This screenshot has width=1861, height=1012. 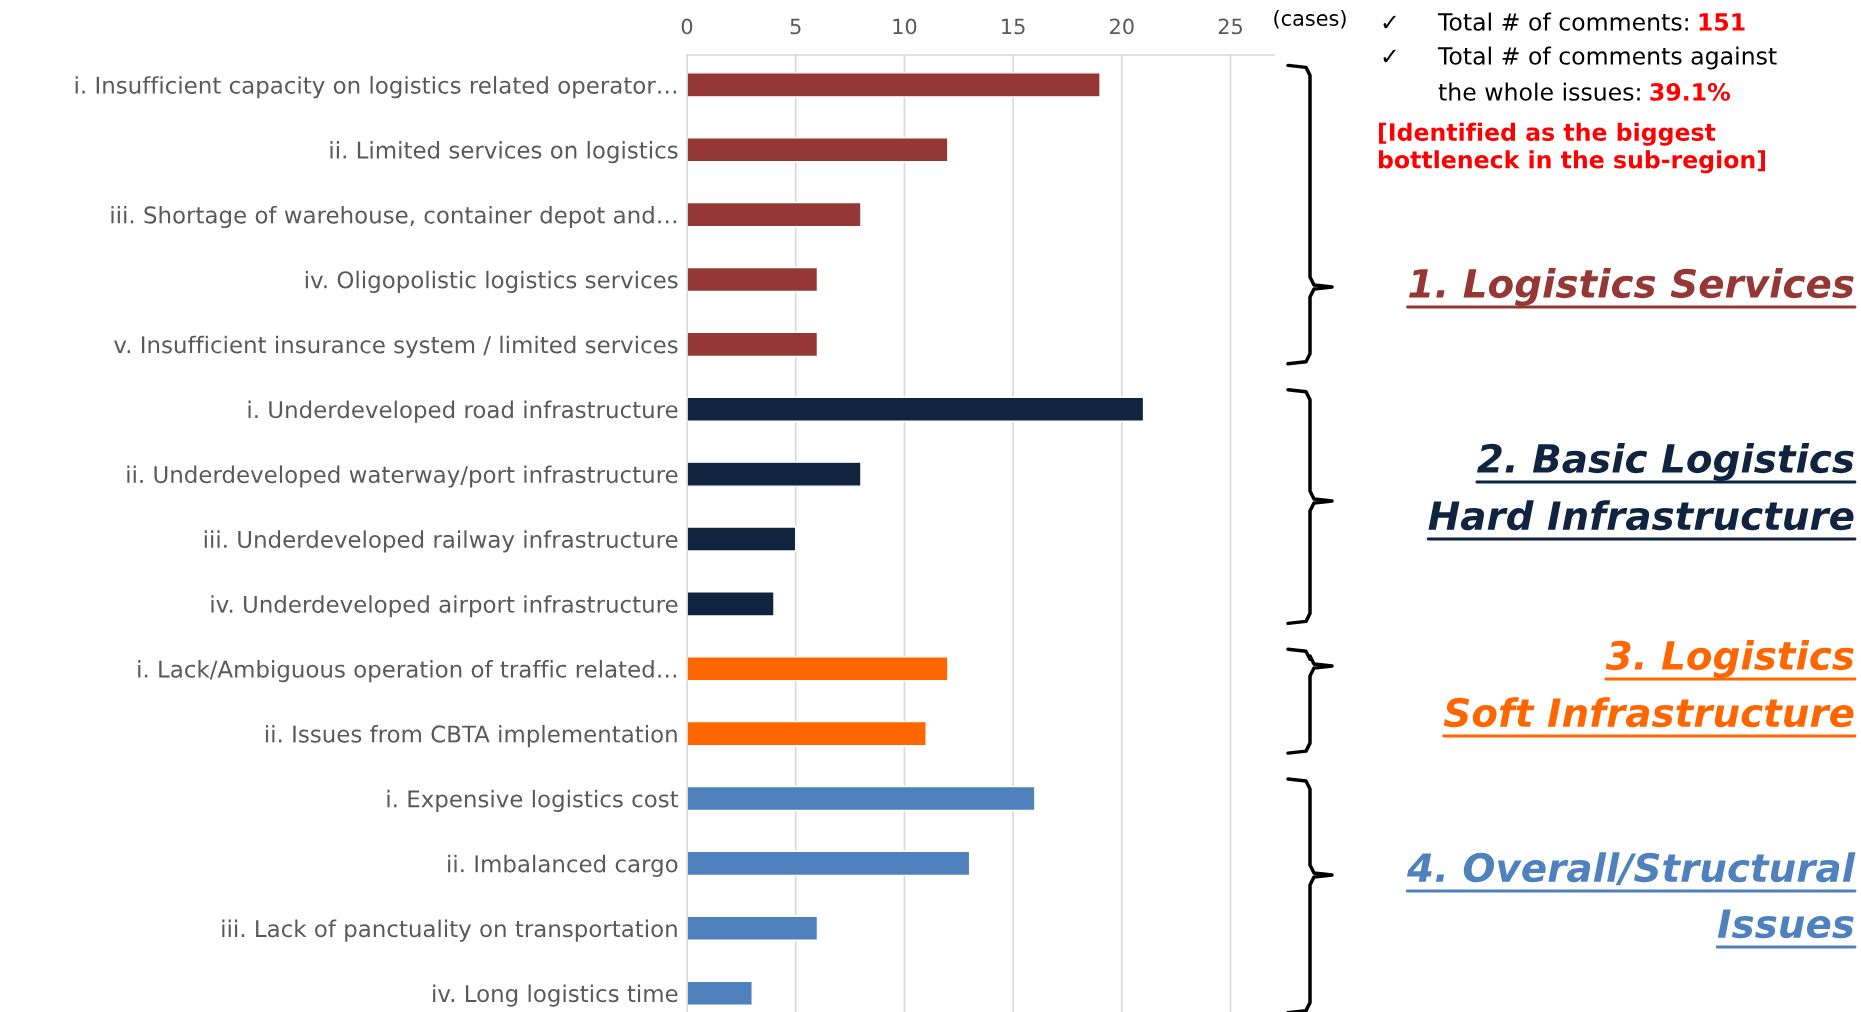 I want to click on y-tick-label: iii. Lack of panctuality on transportation, so click(x=449, y=930).